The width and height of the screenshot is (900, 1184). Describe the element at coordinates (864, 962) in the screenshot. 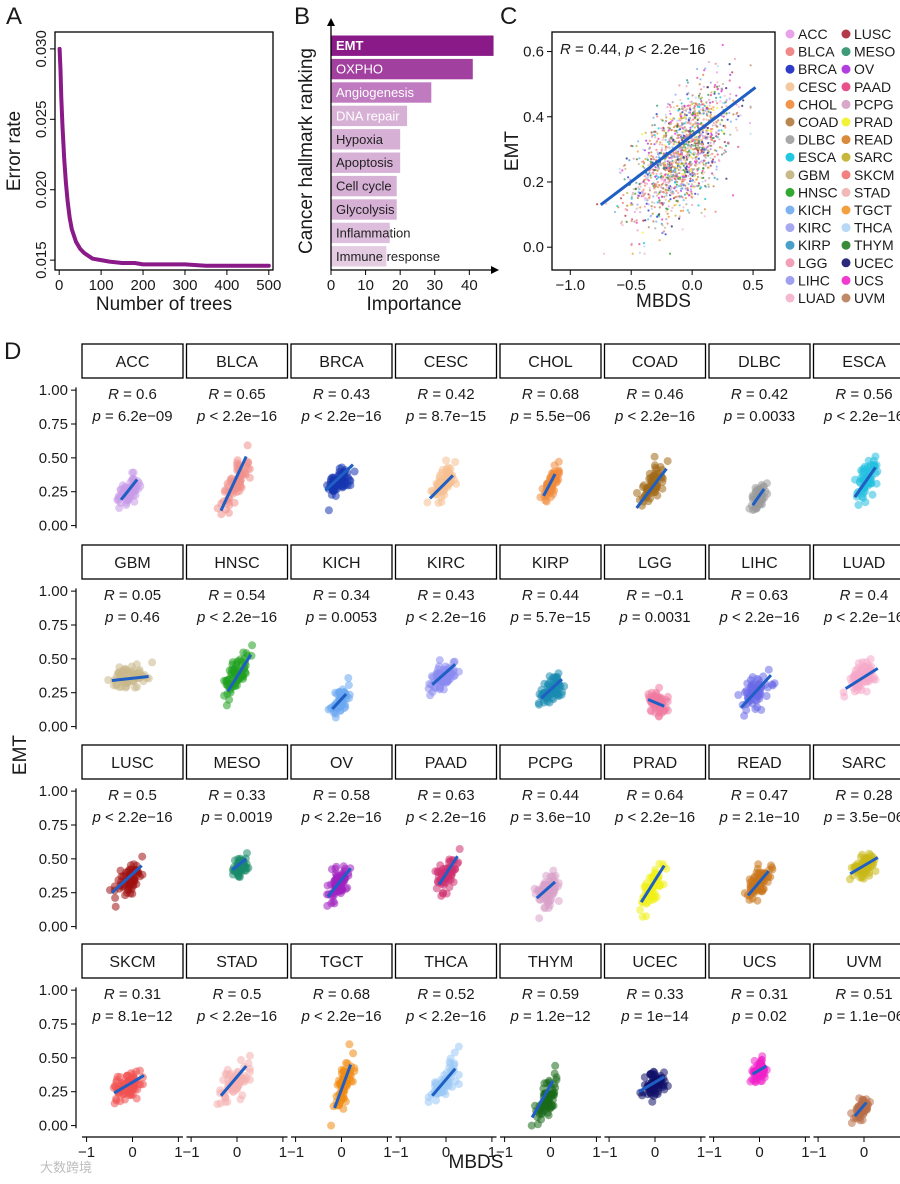

I see `facet-title: UVM` at that location.